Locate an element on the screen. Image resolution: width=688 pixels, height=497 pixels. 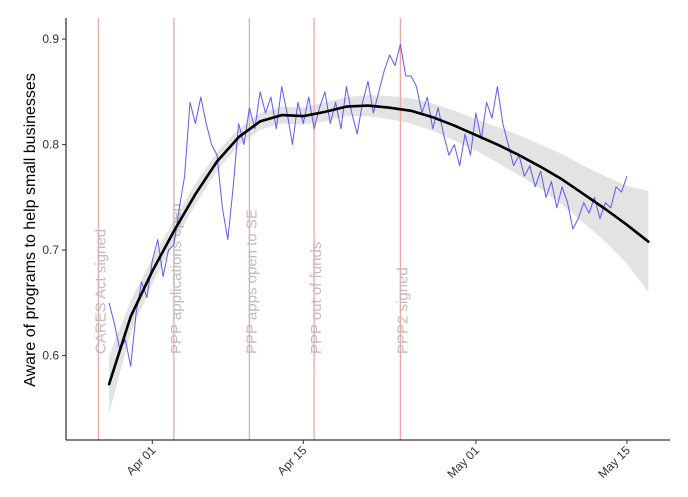
x-tick-label: Apr 01 is located at coordinates (141, 460).